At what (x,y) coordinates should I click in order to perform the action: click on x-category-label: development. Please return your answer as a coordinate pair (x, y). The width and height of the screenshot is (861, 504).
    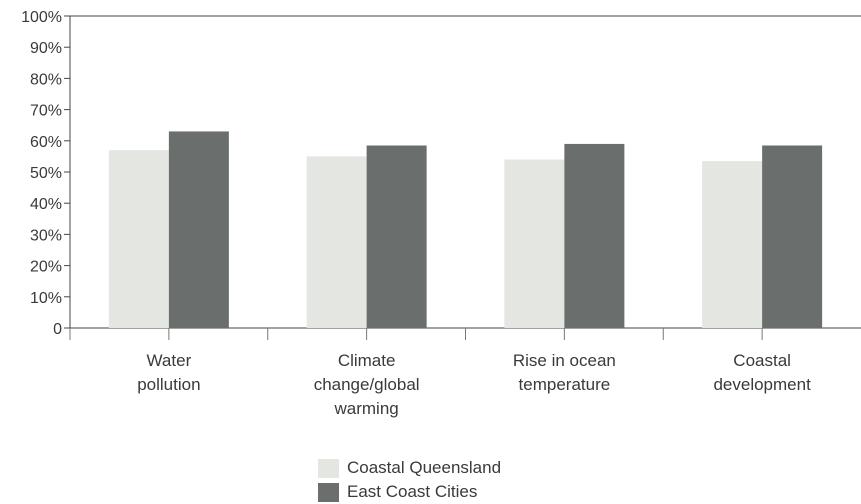
    Looking at the image, I should click on (762, 384).